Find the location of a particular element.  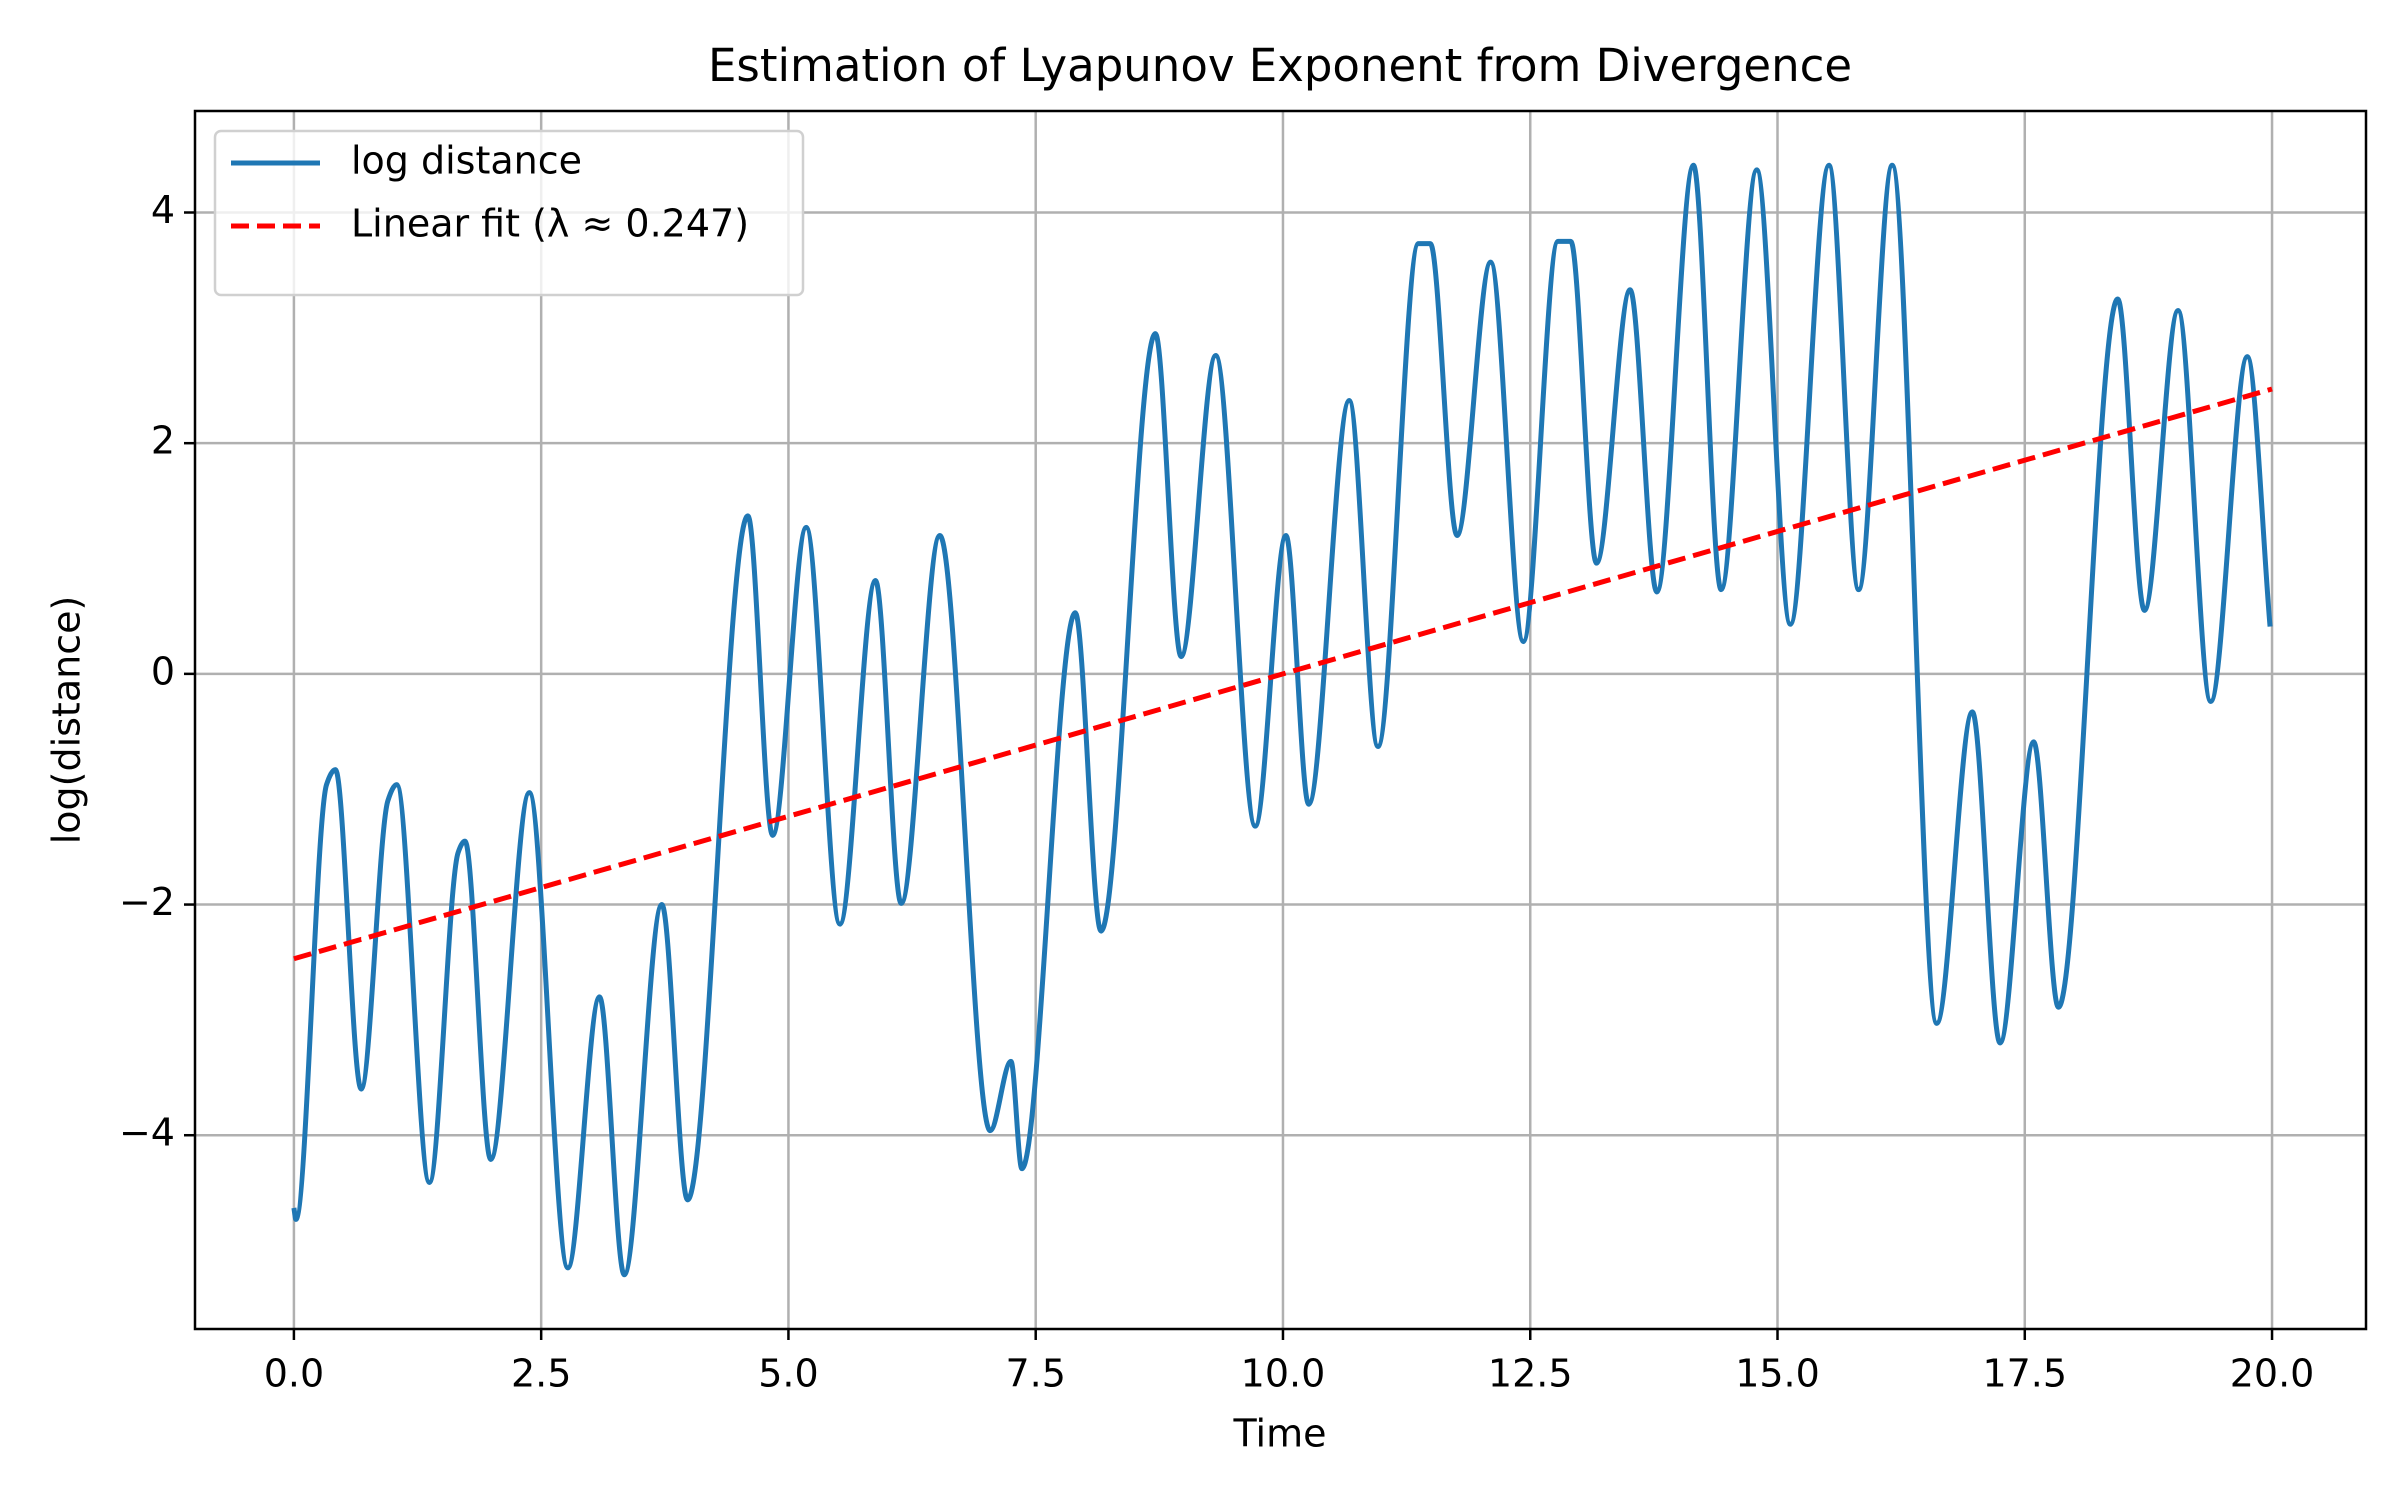

y-tick-label: 0 is located at coordinates (163, 671).